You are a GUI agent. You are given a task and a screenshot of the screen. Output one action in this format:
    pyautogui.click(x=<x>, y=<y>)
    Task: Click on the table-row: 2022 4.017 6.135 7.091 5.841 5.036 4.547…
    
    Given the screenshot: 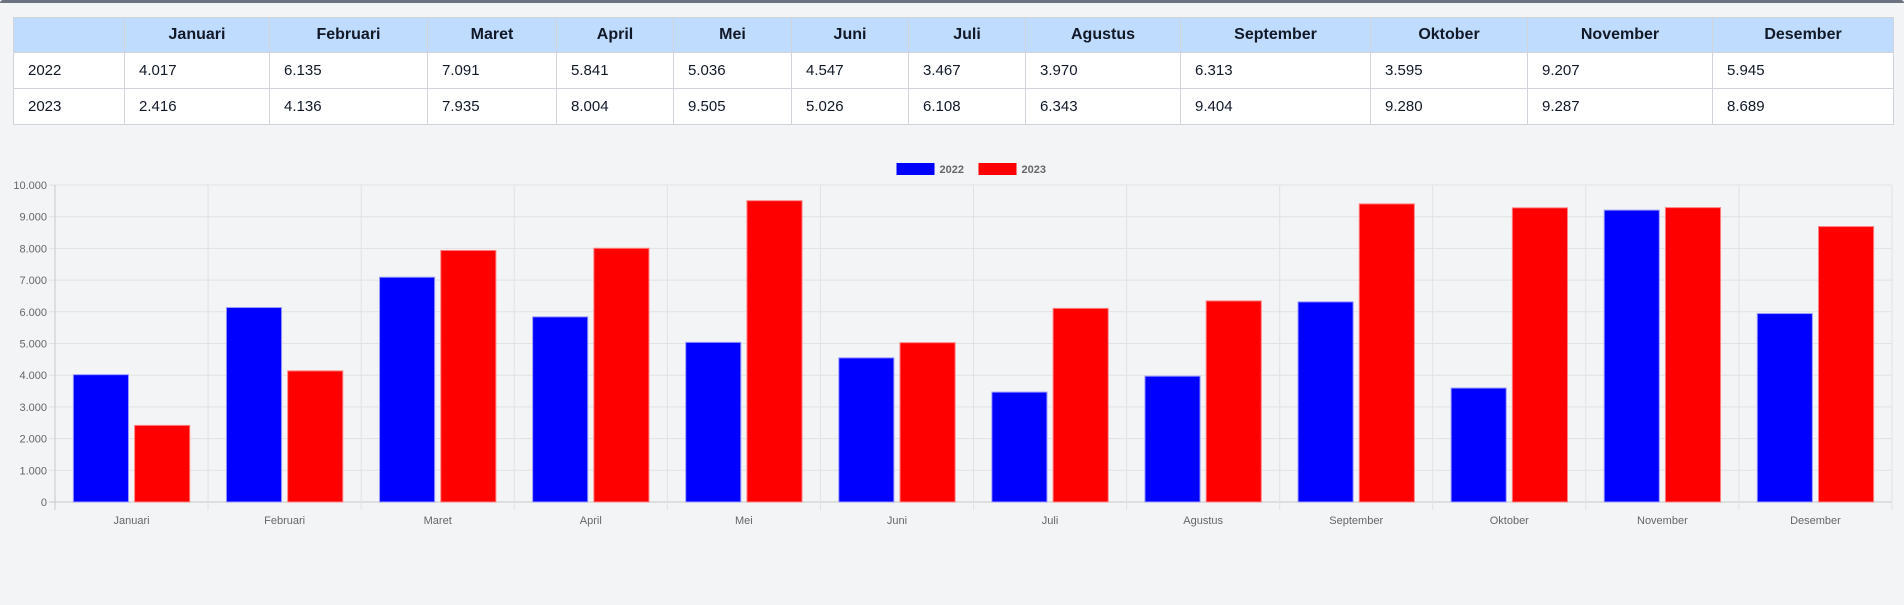 What is the action you would take?
    pyautogui.click(x=953, y=70)
    